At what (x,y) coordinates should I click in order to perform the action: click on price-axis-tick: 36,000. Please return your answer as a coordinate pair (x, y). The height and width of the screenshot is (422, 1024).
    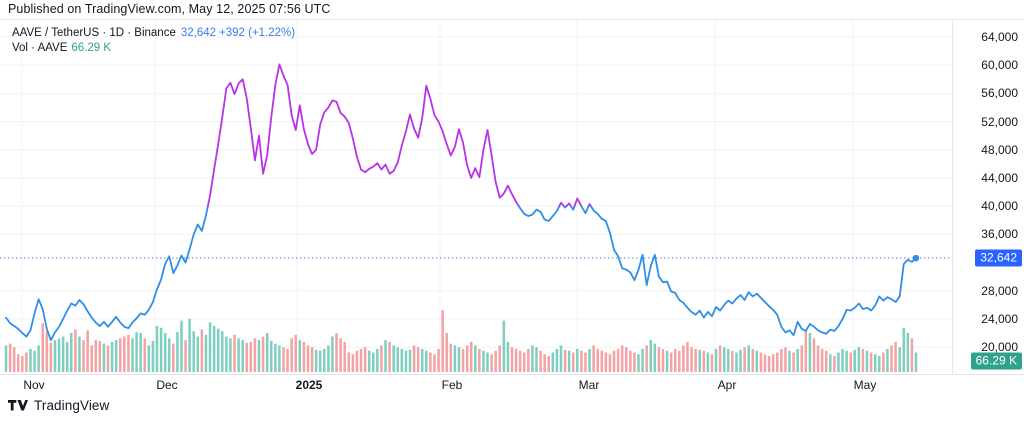
    Looking at the image, I should click on (999, 234).